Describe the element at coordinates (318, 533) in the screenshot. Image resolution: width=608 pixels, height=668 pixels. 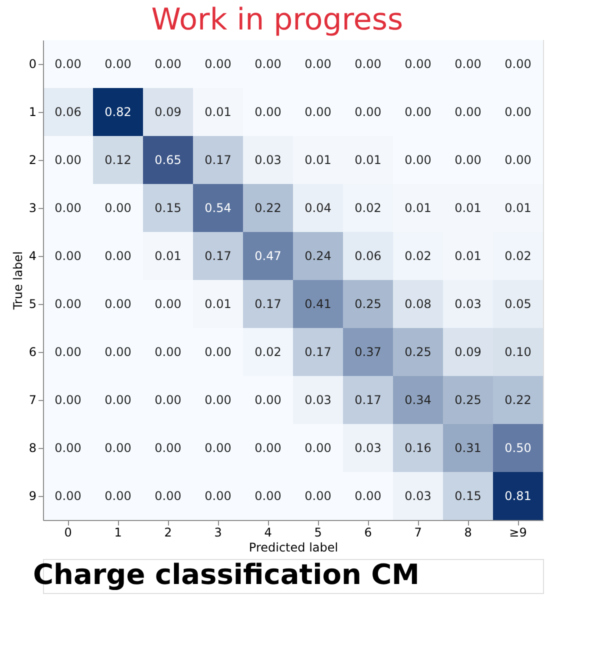
I see `x-tick-label: 5` at that location.